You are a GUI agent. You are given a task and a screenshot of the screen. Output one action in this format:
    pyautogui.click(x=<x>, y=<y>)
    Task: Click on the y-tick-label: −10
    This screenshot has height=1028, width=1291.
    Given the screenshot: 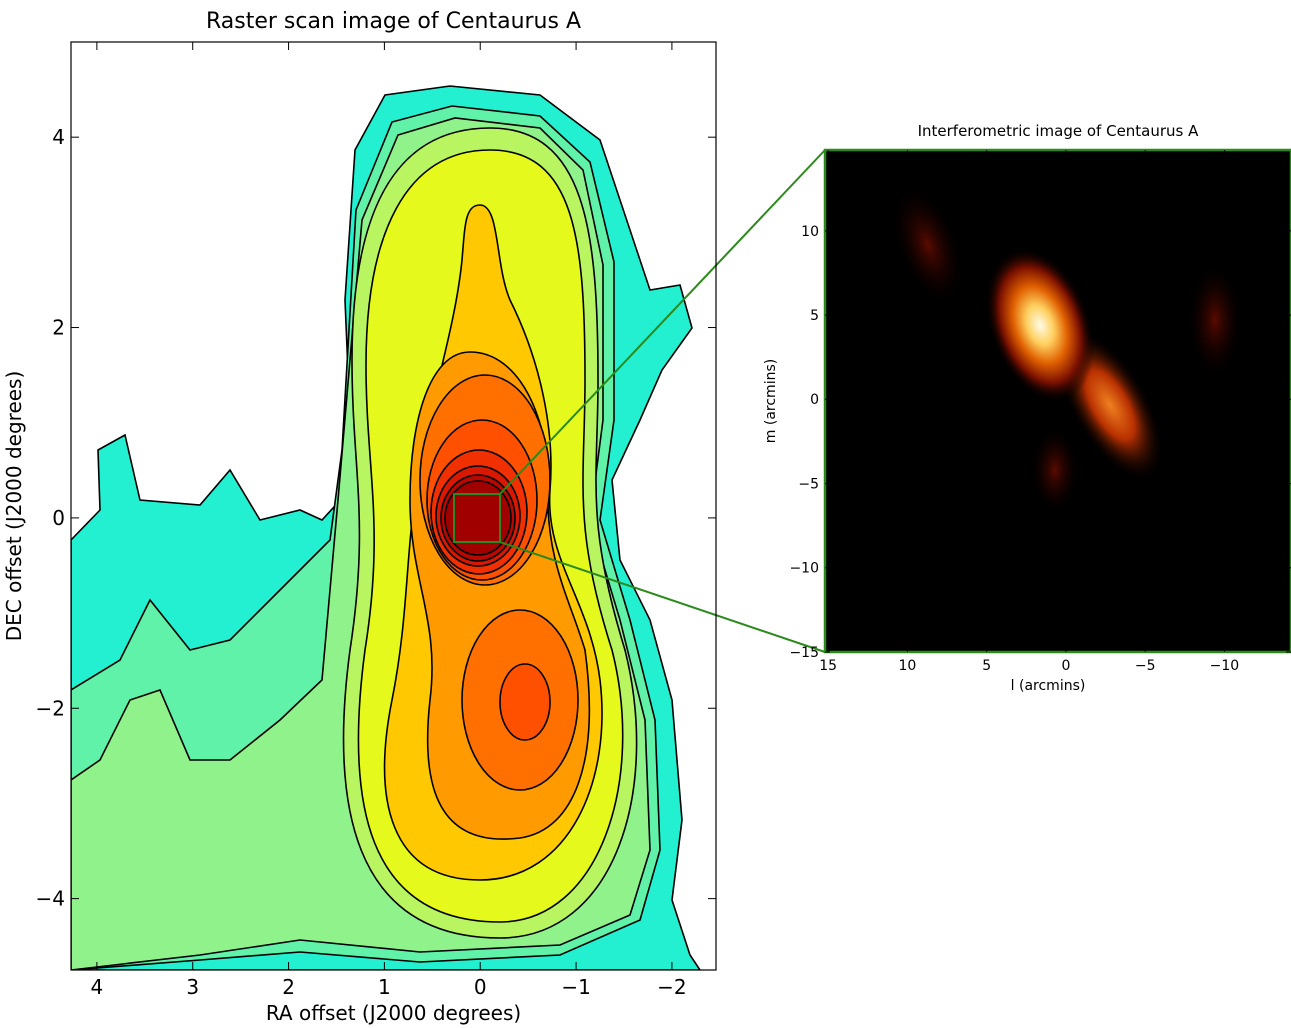 What is the action you would take?
    pyautogui.click(x=804, y=569)
    